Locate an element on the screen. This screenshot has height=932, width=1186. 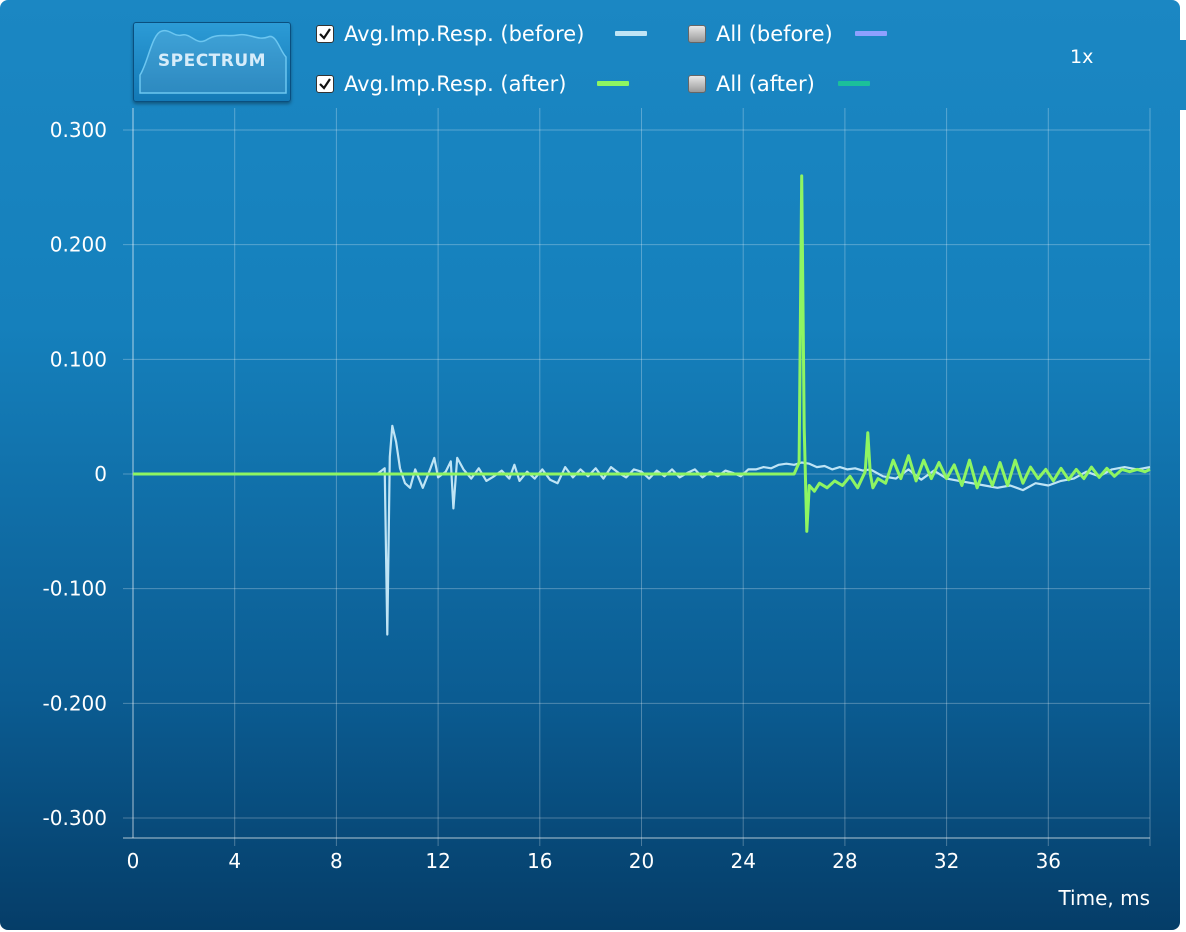
all-after-checkbox is located at coordinates (697, 84).